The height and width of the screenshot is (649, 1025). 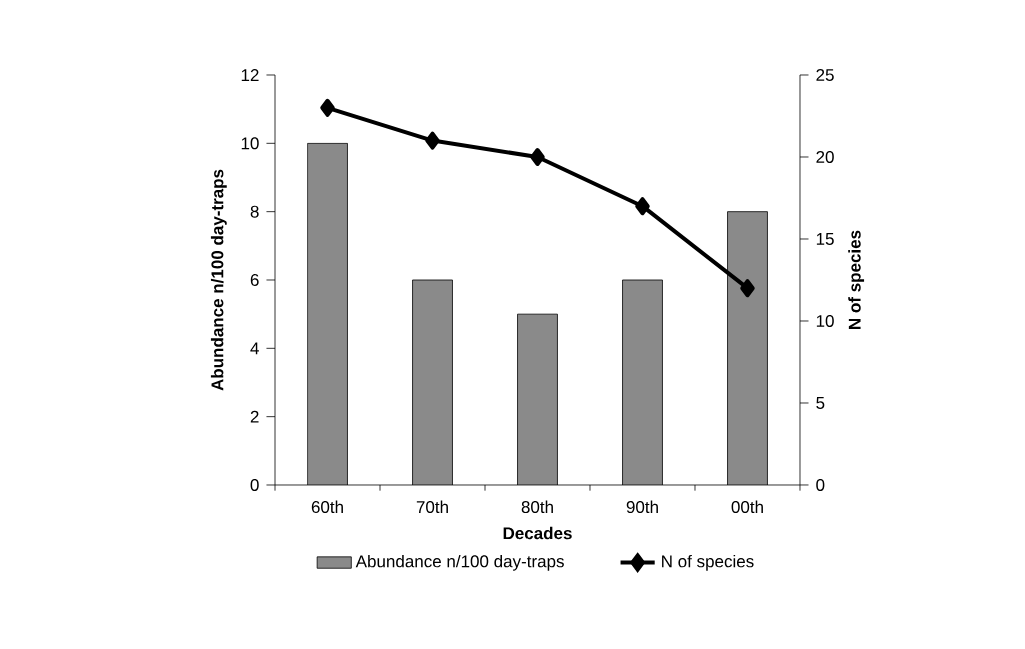 I want to click on y2-tick-label: 15, so click(x=825, y=239).